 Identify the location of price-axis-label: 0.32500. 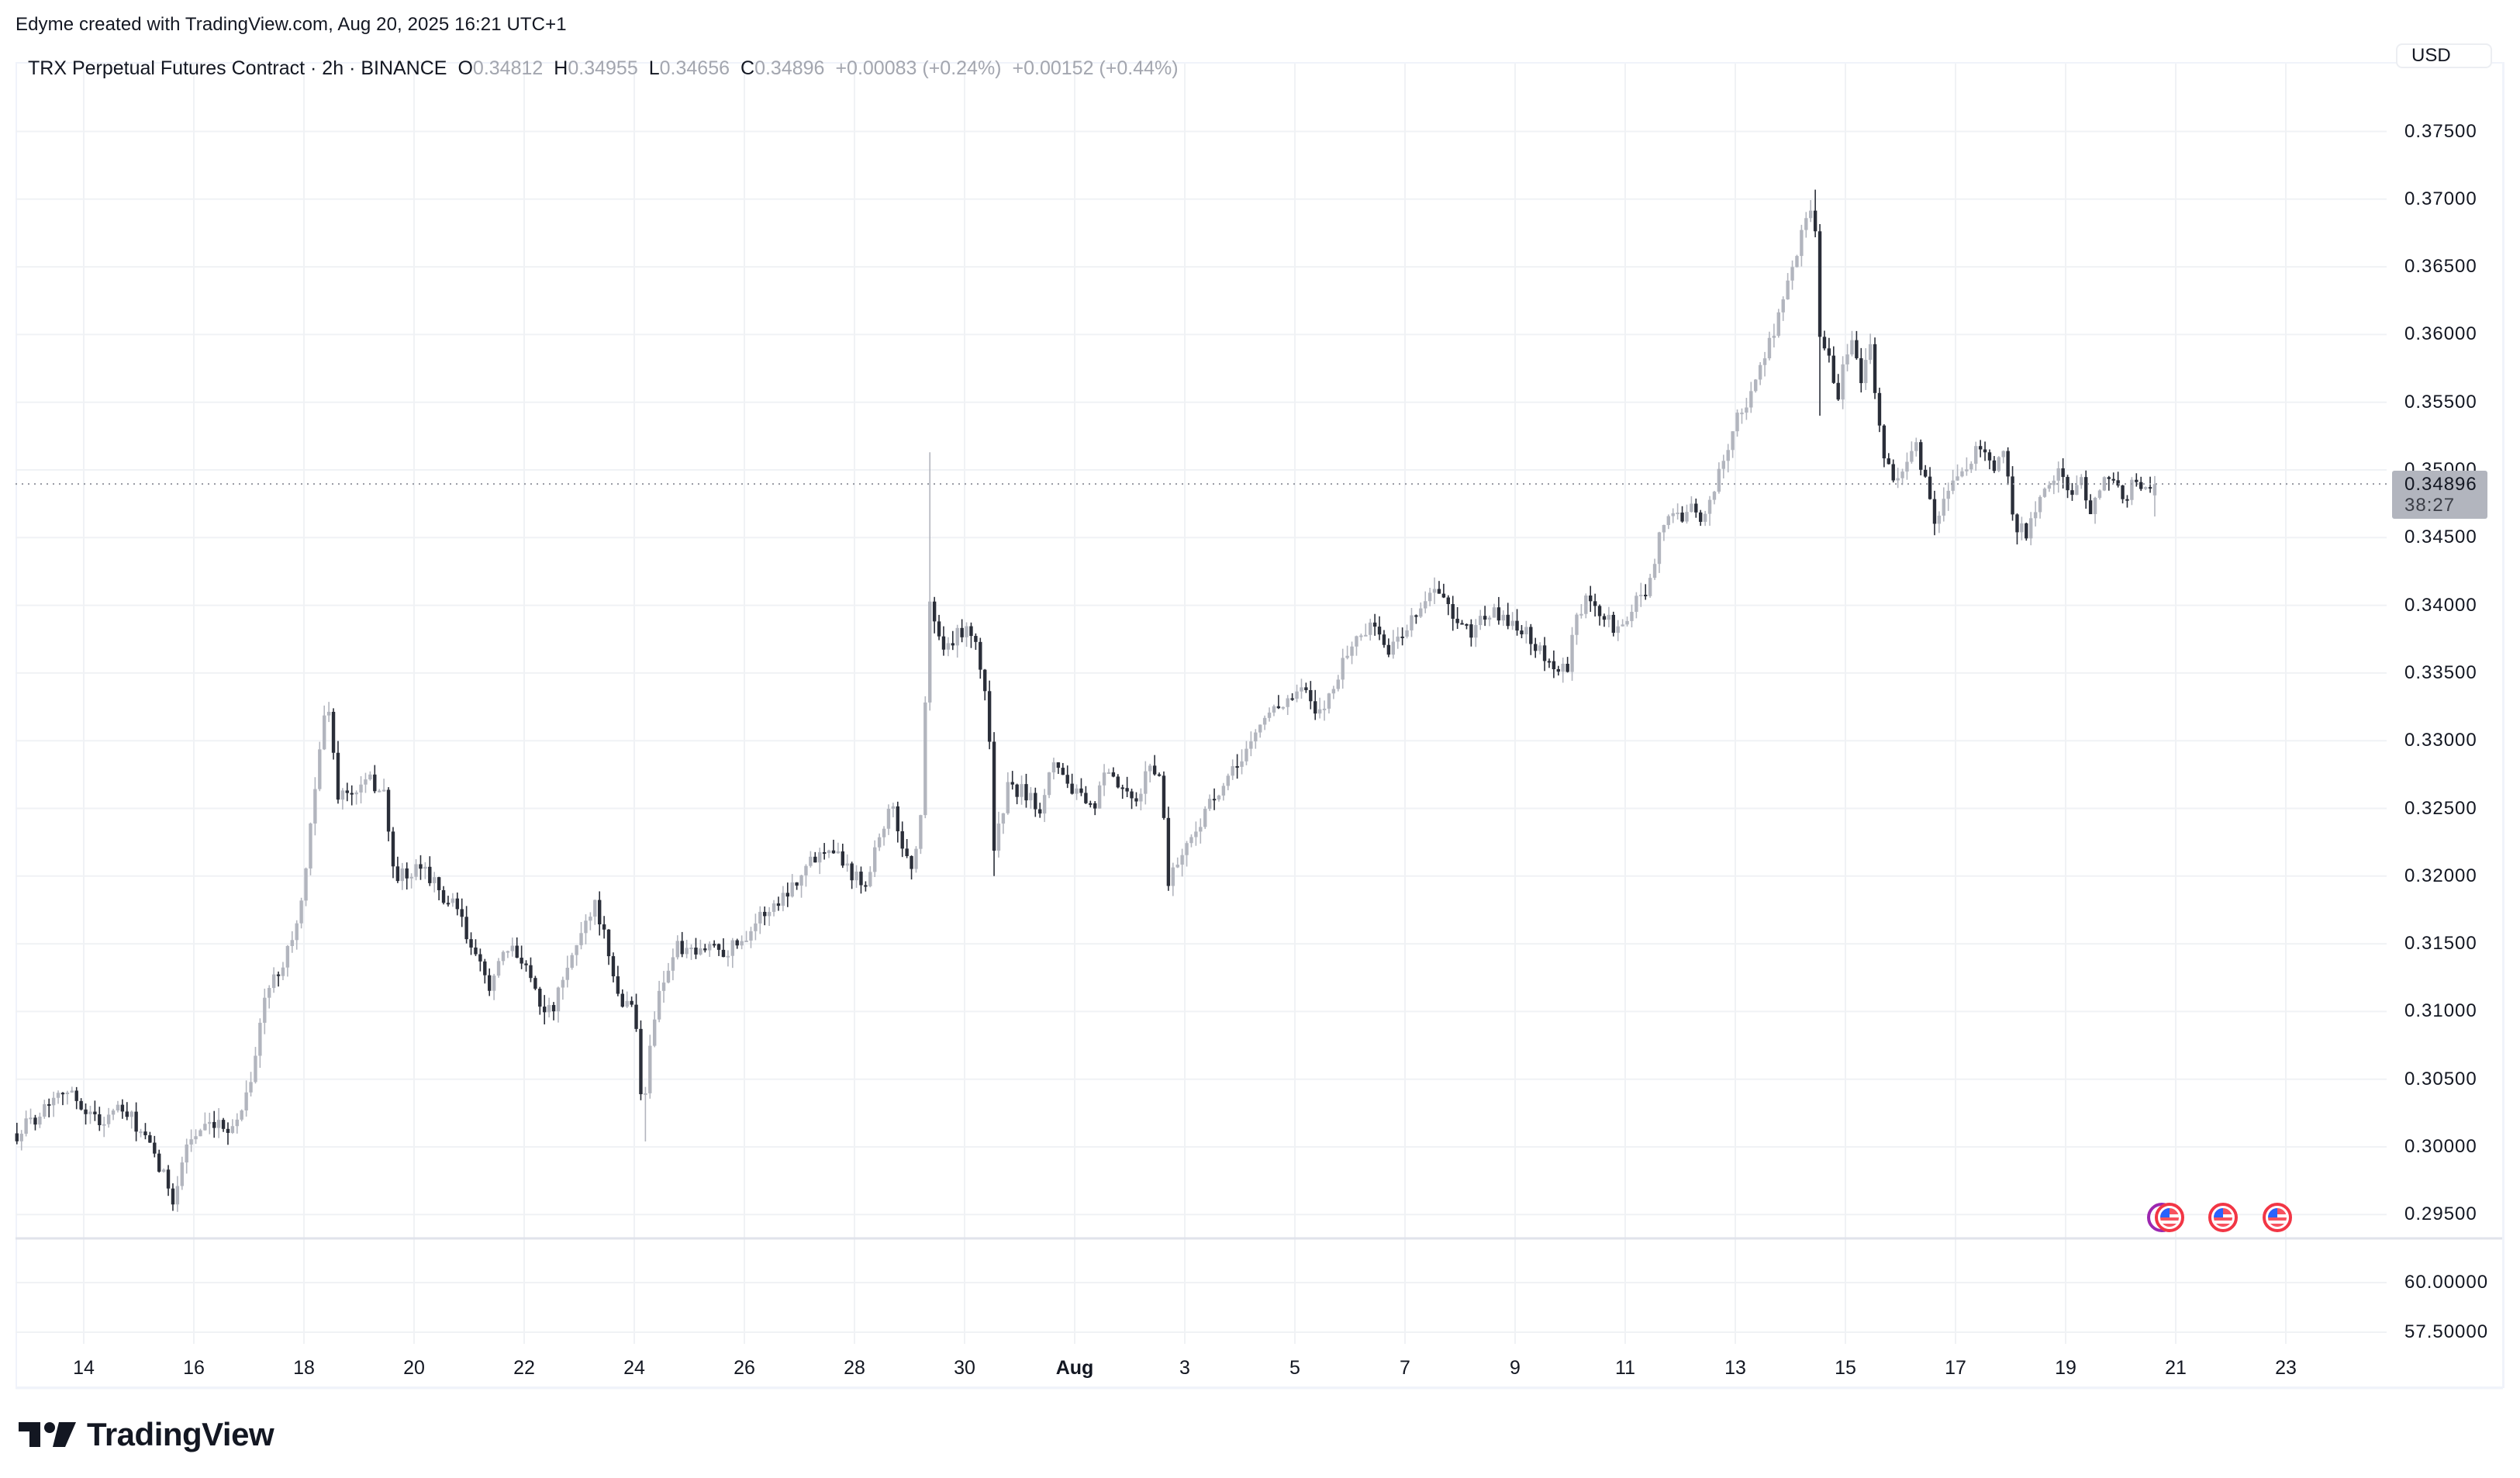
(2440, 808).